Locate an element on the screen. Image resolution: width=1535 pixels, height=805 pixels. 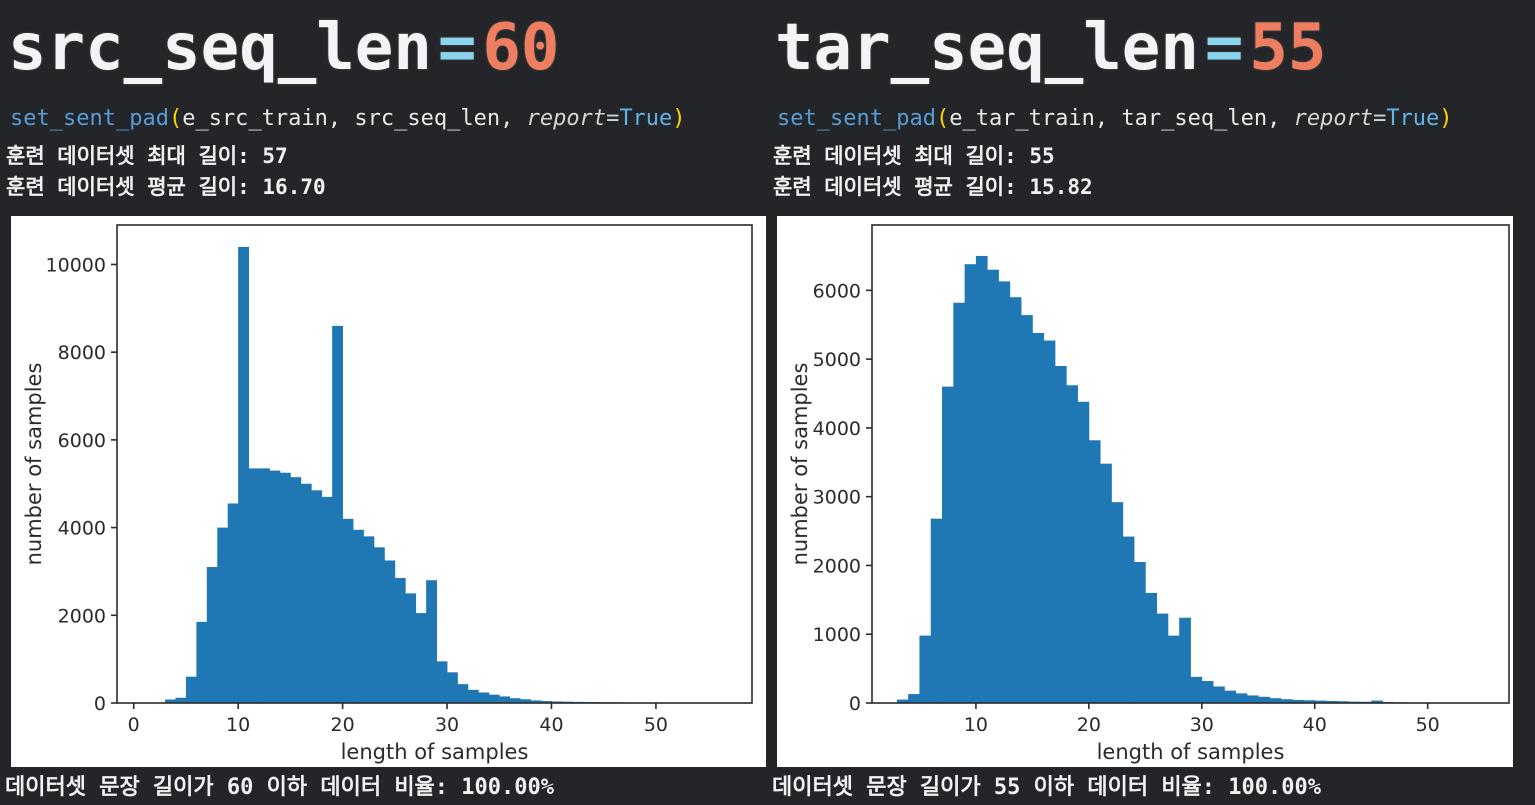
src-title-variable: src_seq_len is located at coordinates (220, 48).